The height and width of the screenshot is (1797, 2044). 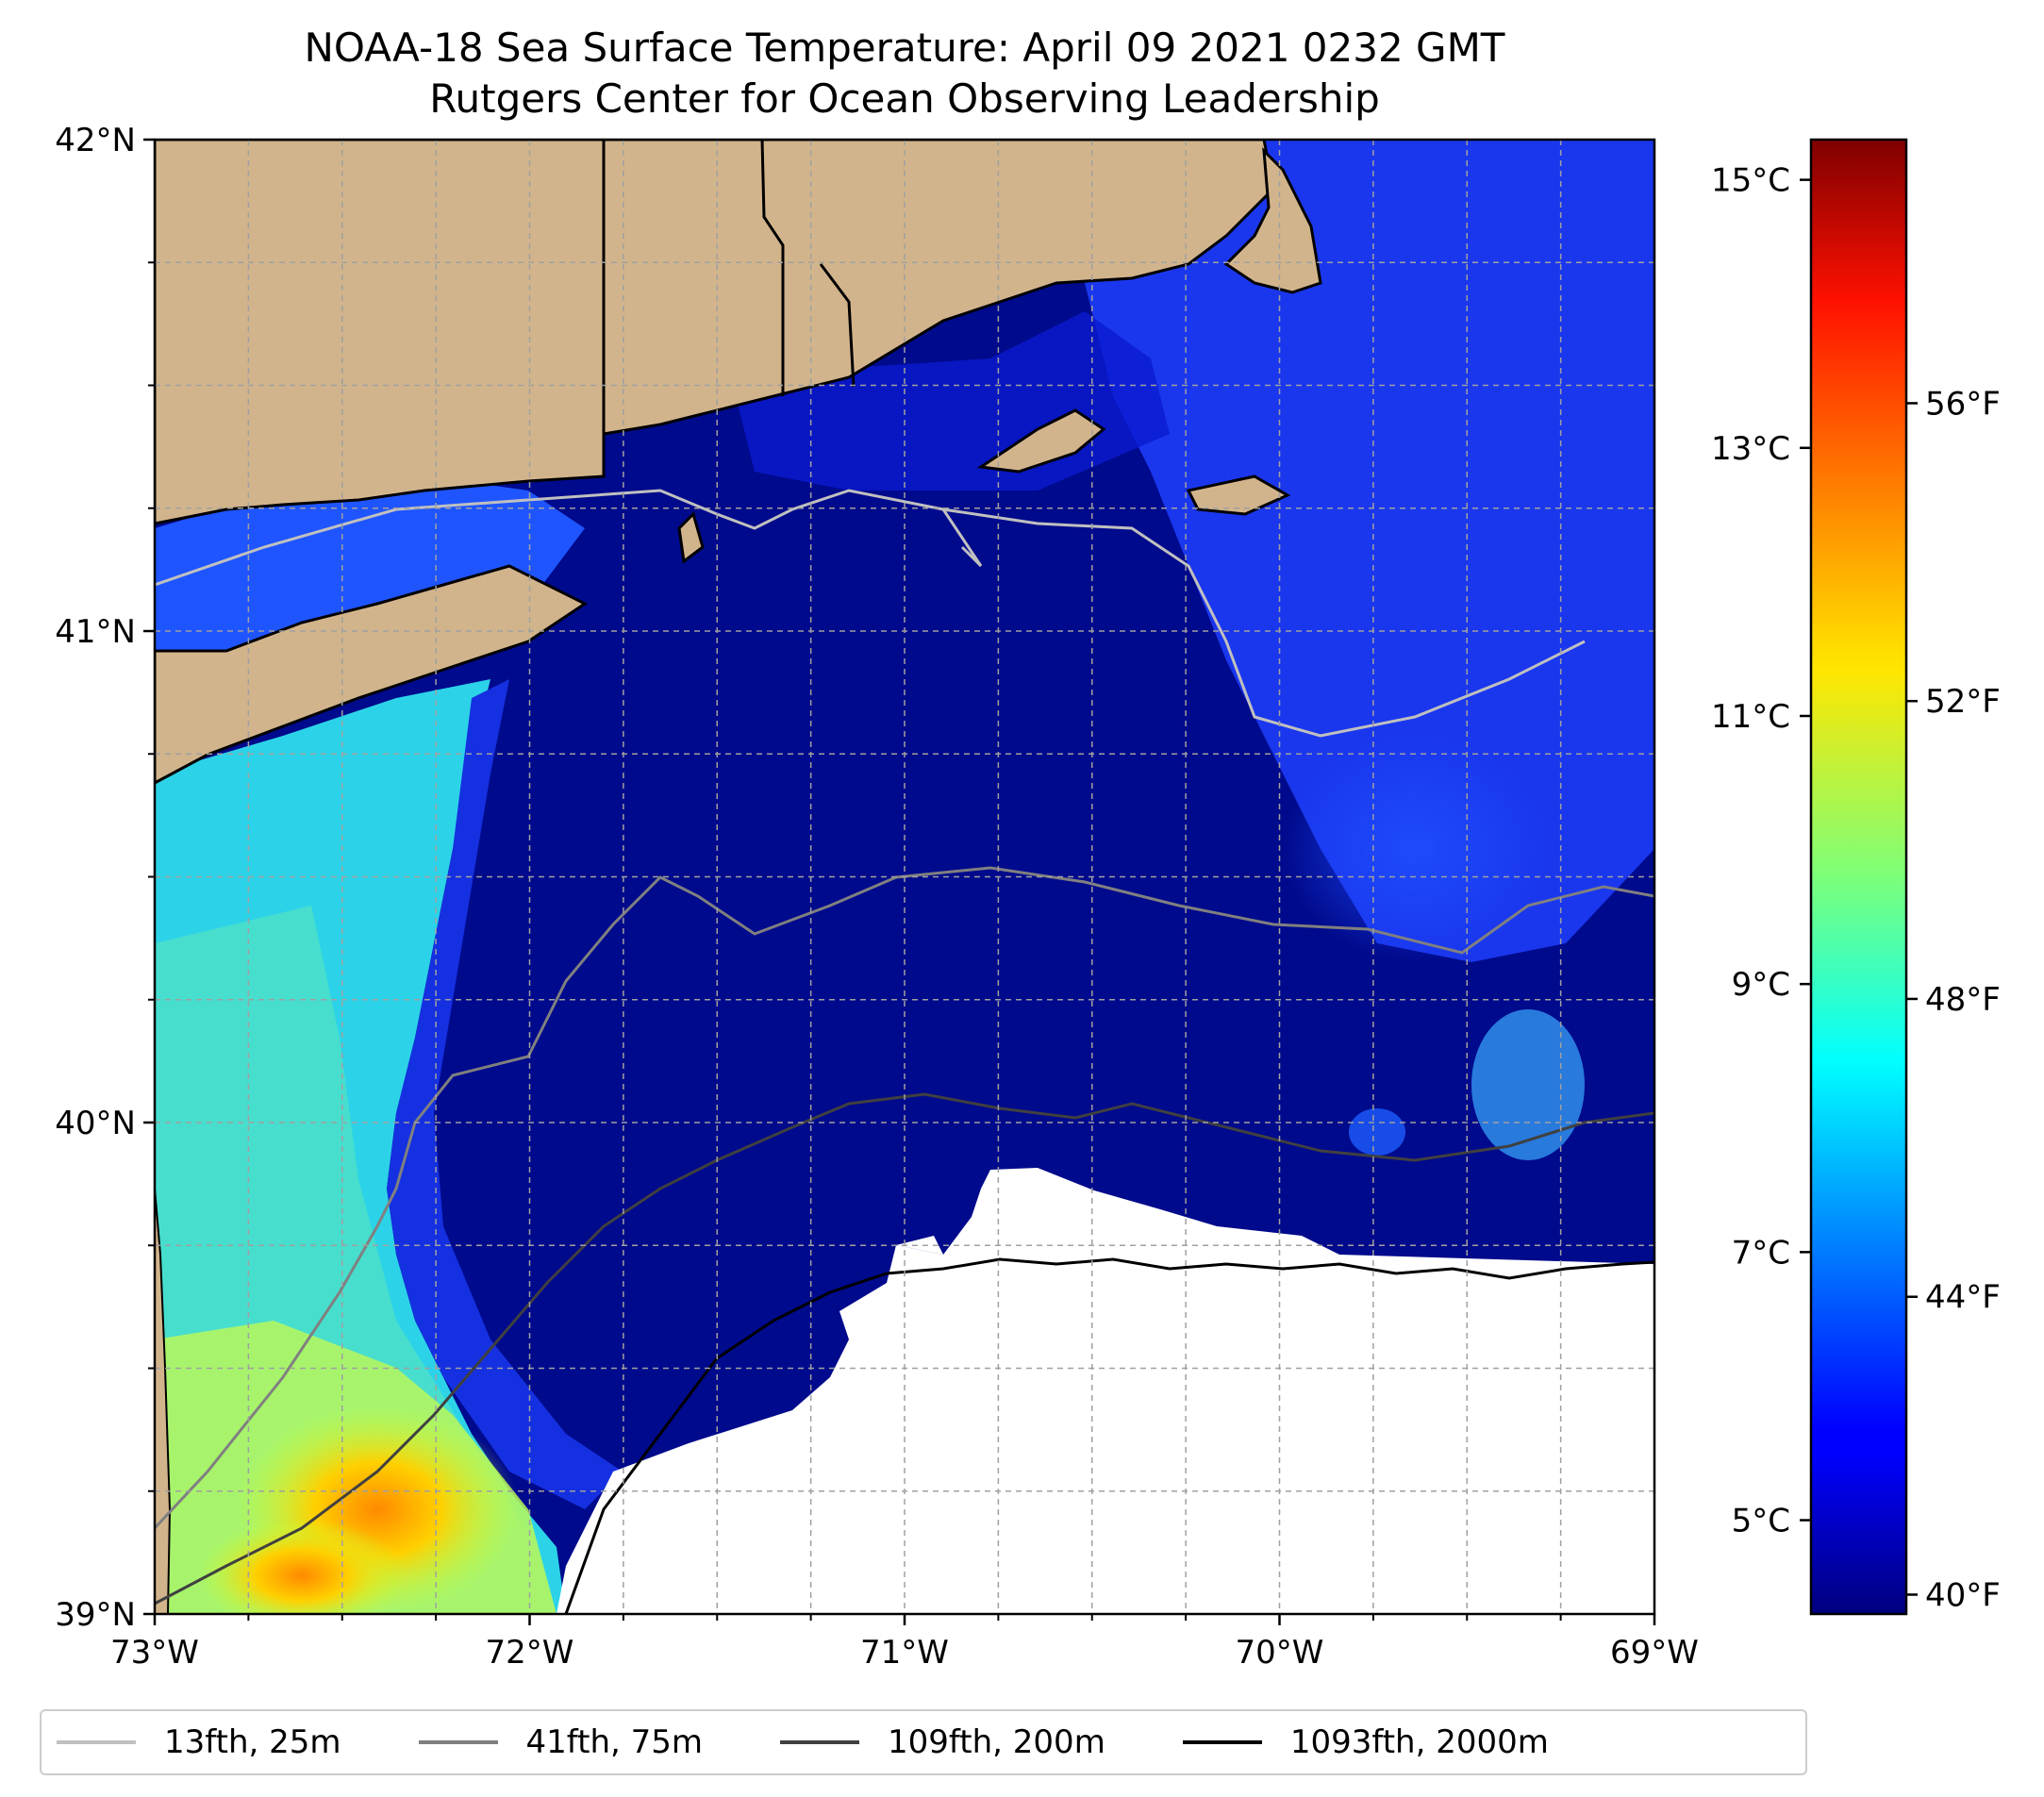 What do you see at coordinates (505, 1094) in the screenshot?
I see `shelf-transition` at bounding box center [505, 1094].